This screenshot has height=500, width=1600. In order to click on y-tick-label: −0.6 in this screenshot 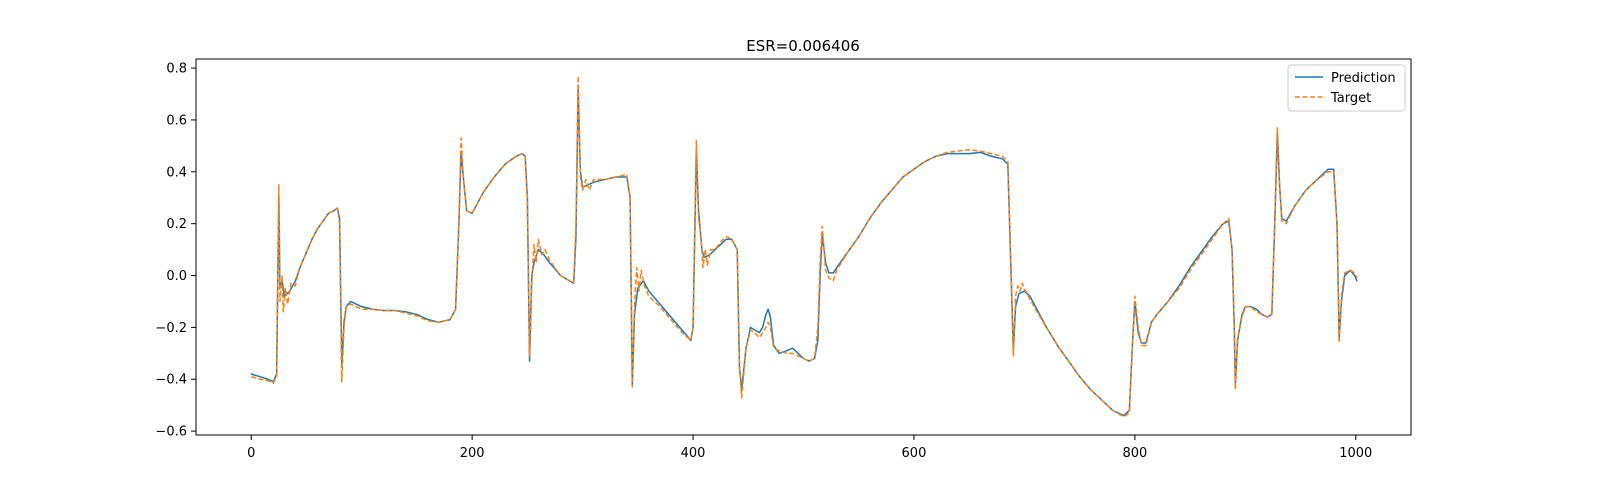, I will do `click(171, 432)`.